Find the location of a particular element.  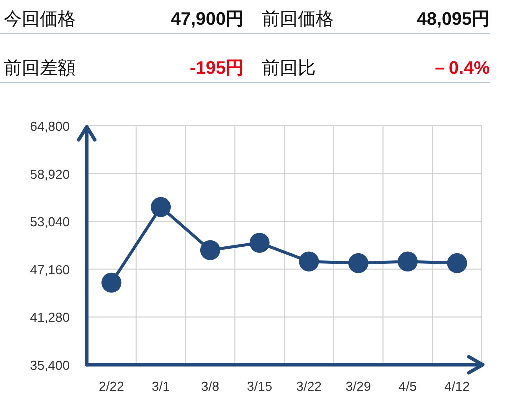

x-tick-label: 4/5 is located at coordinates (407, 386).